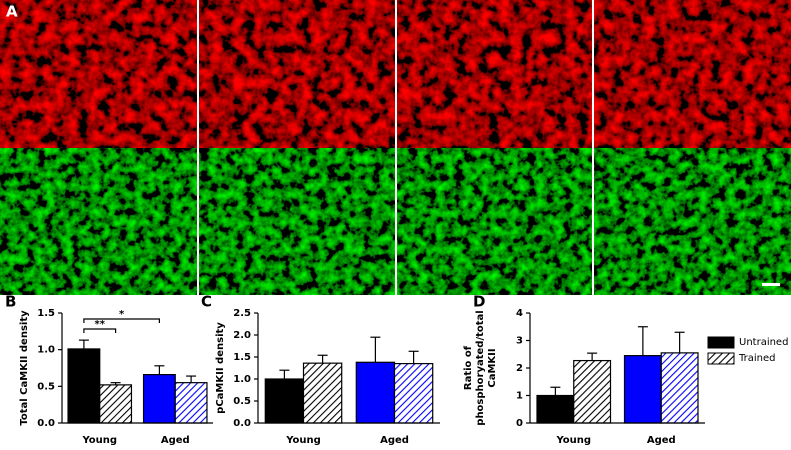 This screenshot has width=791, height=450. Describe the element at coordinates (519, 341) in the screenshot. I see `y-tick-label: 3` at that location.